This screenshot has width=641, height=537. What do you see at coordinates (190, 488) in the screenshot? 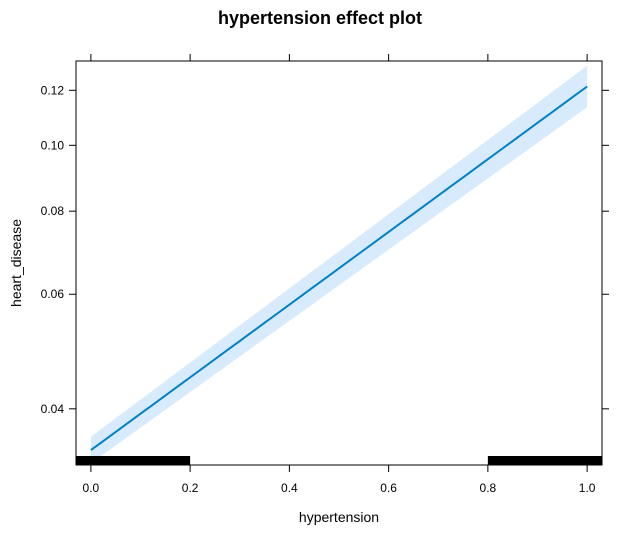
I see `x-tick-label: 0.2` at bounding box center [190, 488].